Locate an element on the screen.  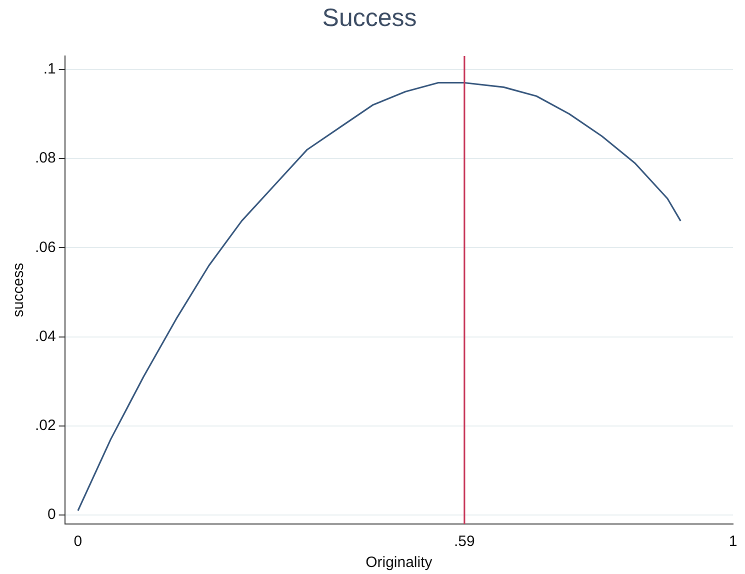
y-axis-title: success is located at coordinates (19, 290).